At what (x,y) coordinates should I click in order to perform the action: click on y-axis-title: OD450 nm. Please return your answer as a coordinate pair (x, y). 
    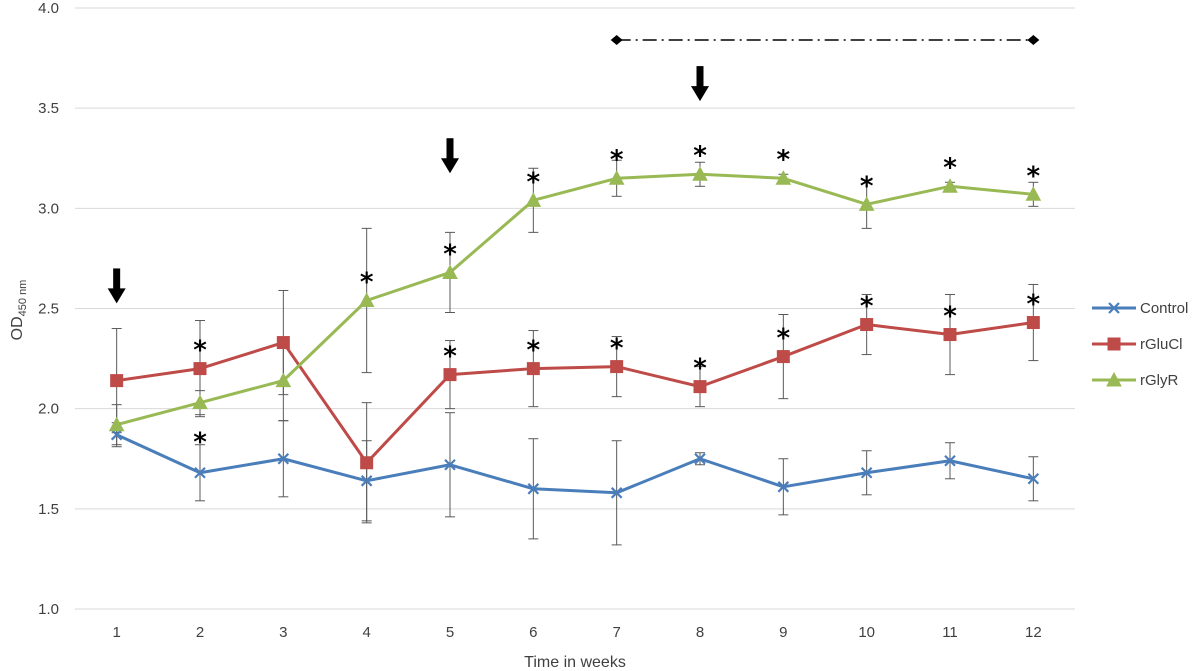
    Looking at the image, I should click on (19, 310).